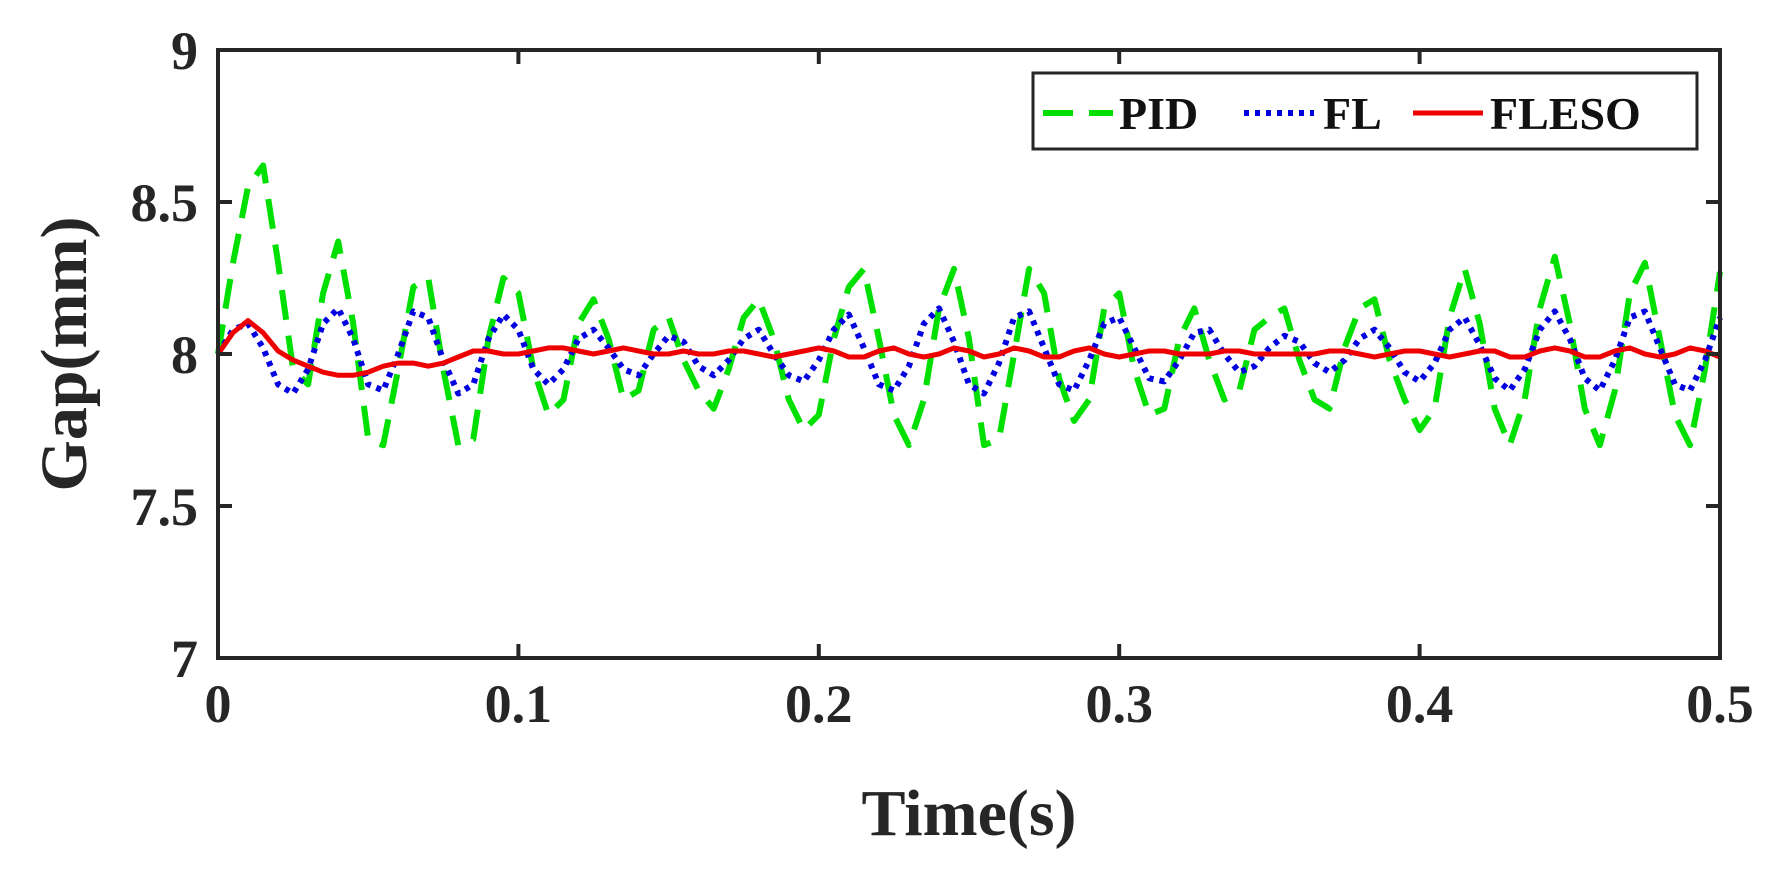 This screenshot has height=884, width=1786. What do you see at coordinates (165, 203) in the screenshot?
I see `y-tick-label: 8.5` at bounding box center [165, 203].